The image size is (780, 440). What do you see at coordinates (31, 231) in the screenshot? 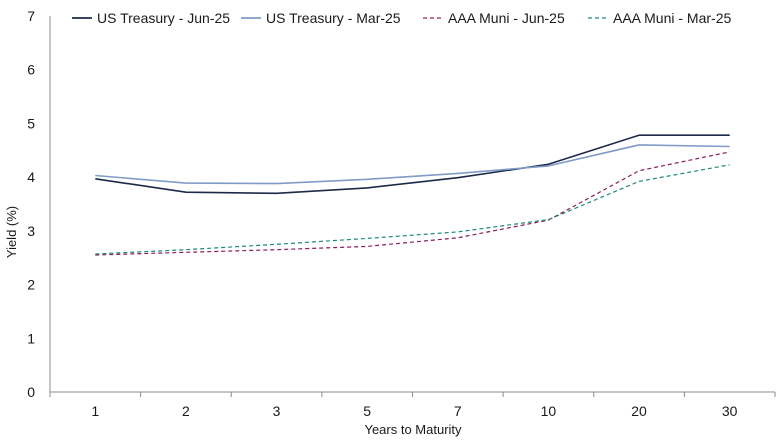
I see `y-tick-label: 3` at bounding box center [31, 231].